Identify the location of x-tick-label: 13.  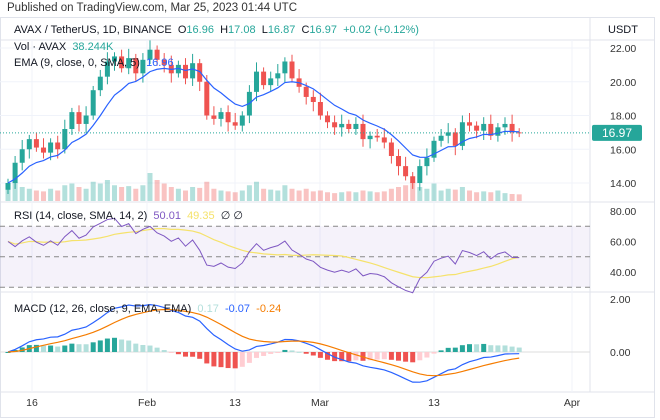
(434, 403).